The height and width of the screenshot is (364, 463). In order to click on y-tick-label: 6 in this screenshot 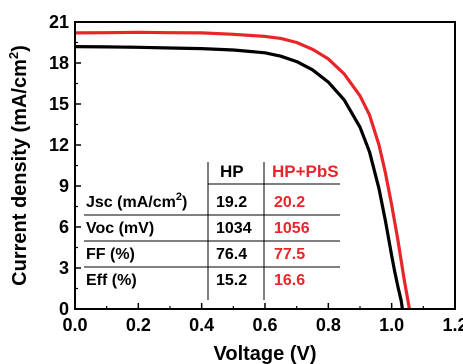, I will do `click(64, 227)`.